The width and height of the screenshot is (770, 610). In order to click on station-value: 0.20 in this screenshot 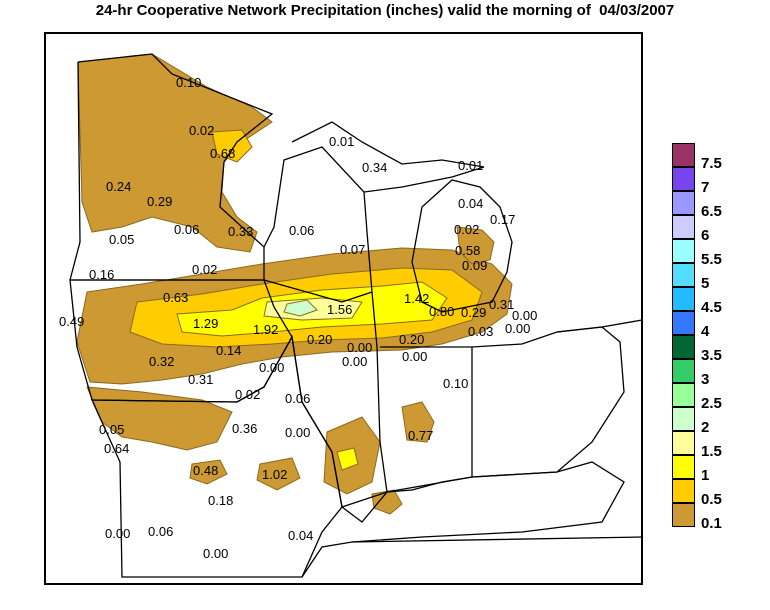, I will do `click(319, 339)`.